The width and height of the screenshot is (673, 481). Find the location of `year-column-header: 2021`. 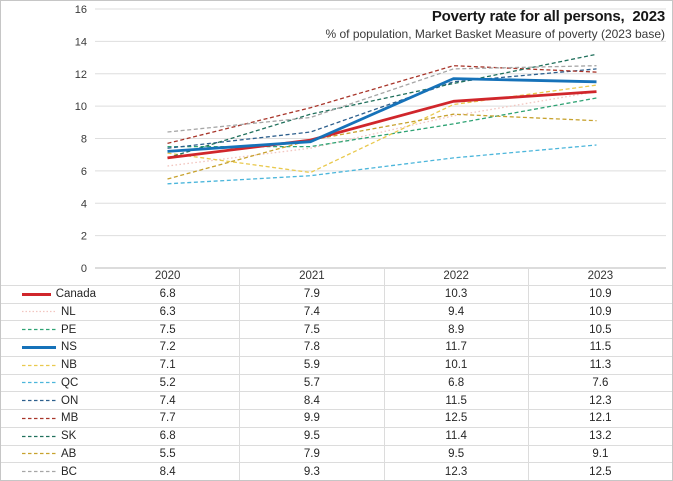

year-column-header: 2021 is located at coordinates (311, 276).